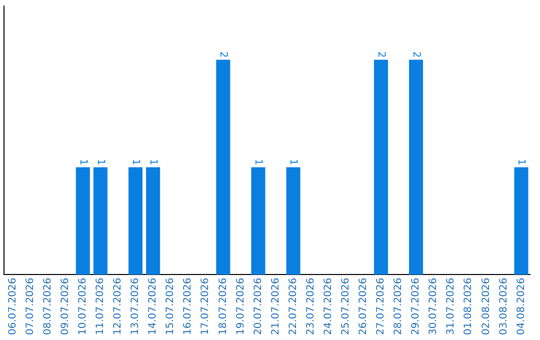 This screenshot has height=340, width=540. I want to click on x-tick-label: 08.07.2026, so click(48, 307).